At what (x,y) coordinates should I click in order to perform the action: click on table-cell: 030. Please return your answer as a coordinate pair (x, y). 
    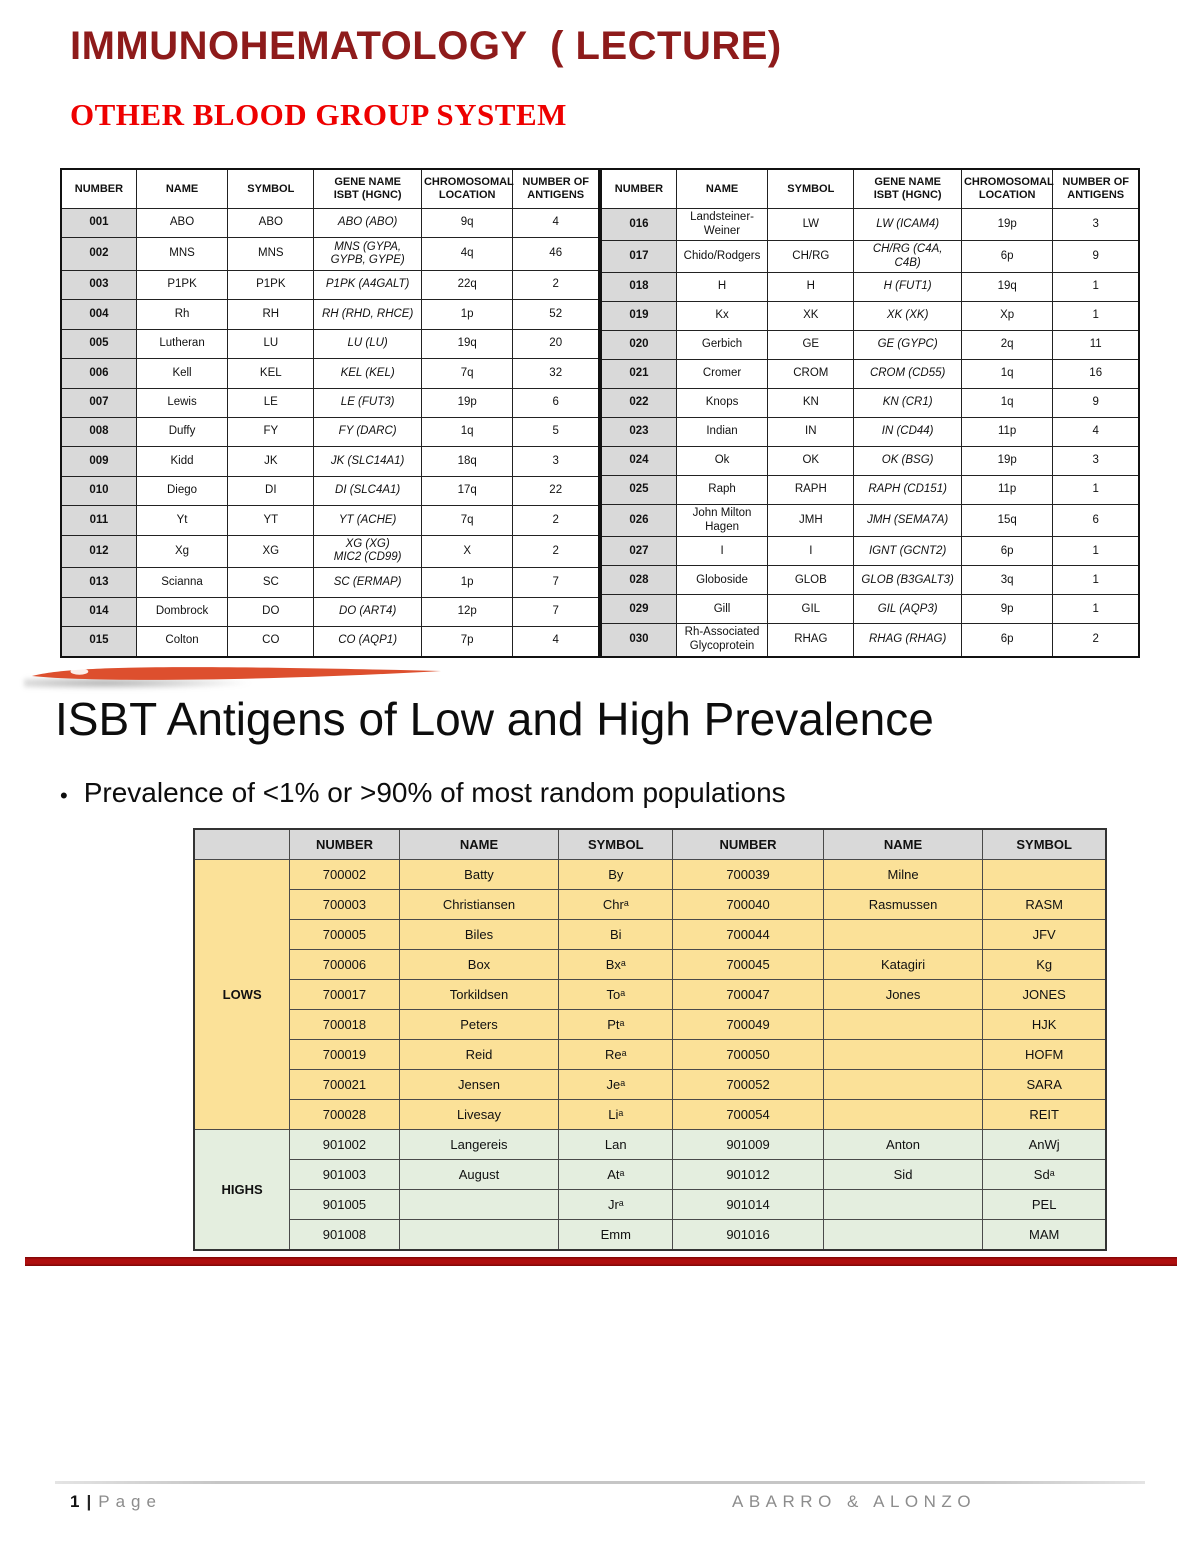
    Looking at the image, I should click on (638, 640).